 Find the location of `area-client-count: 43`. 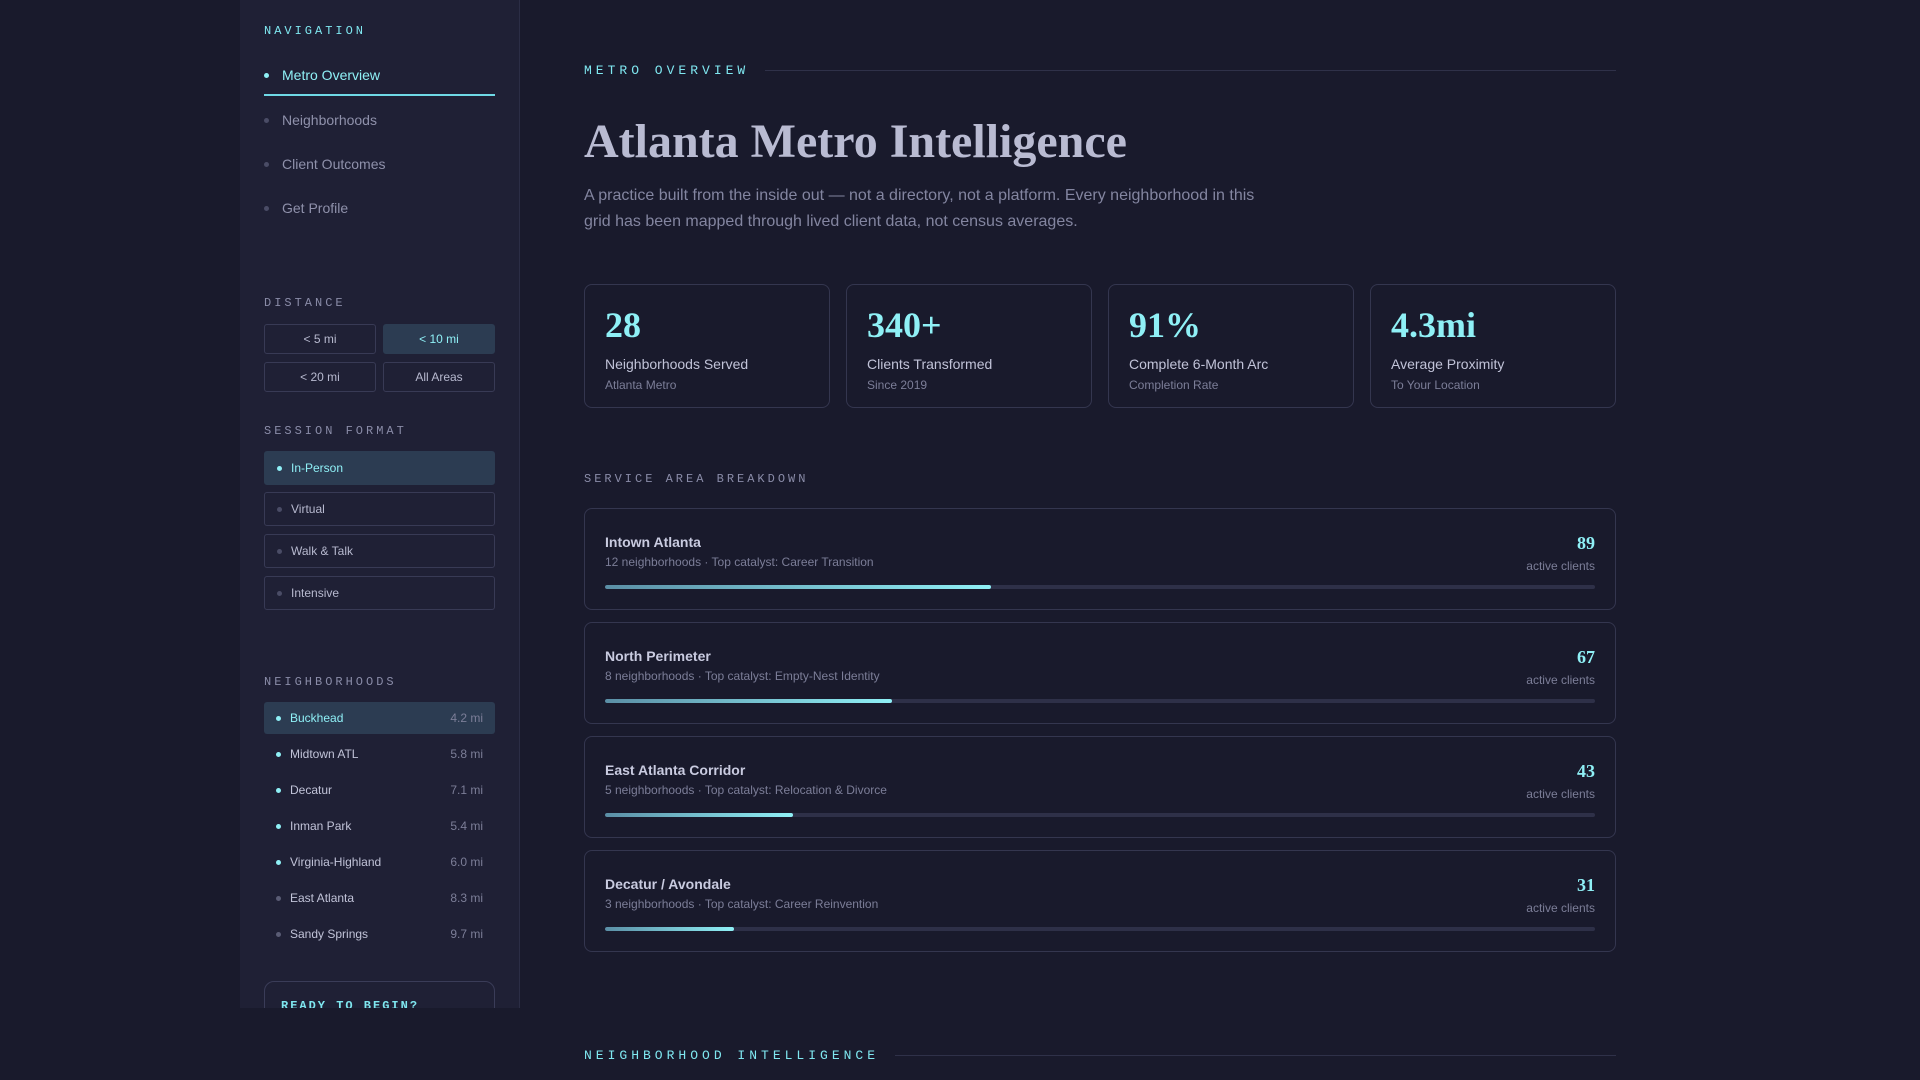

area-client-count: 43 is located at coordinates (1586, 771).